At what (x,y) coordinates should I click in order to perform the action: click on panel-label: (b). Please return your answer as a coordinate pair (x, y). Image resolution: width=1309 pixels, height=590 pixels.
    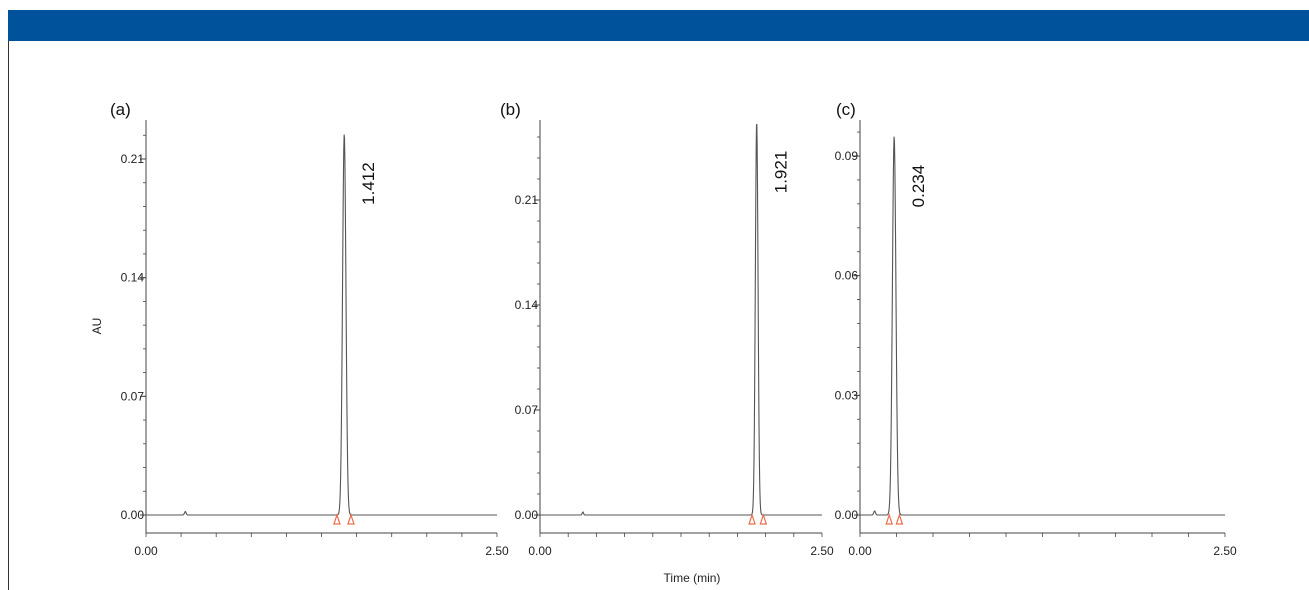
    Looking at the image, I should click on (510, 109).